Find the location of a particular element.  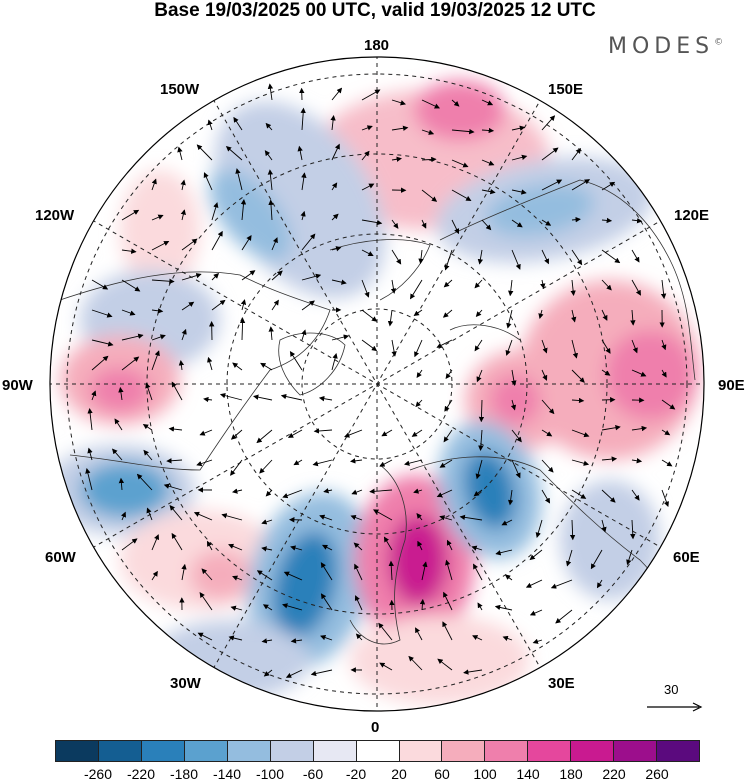

colorbar-tick-label: -140 is located at coordinates (227, 774).